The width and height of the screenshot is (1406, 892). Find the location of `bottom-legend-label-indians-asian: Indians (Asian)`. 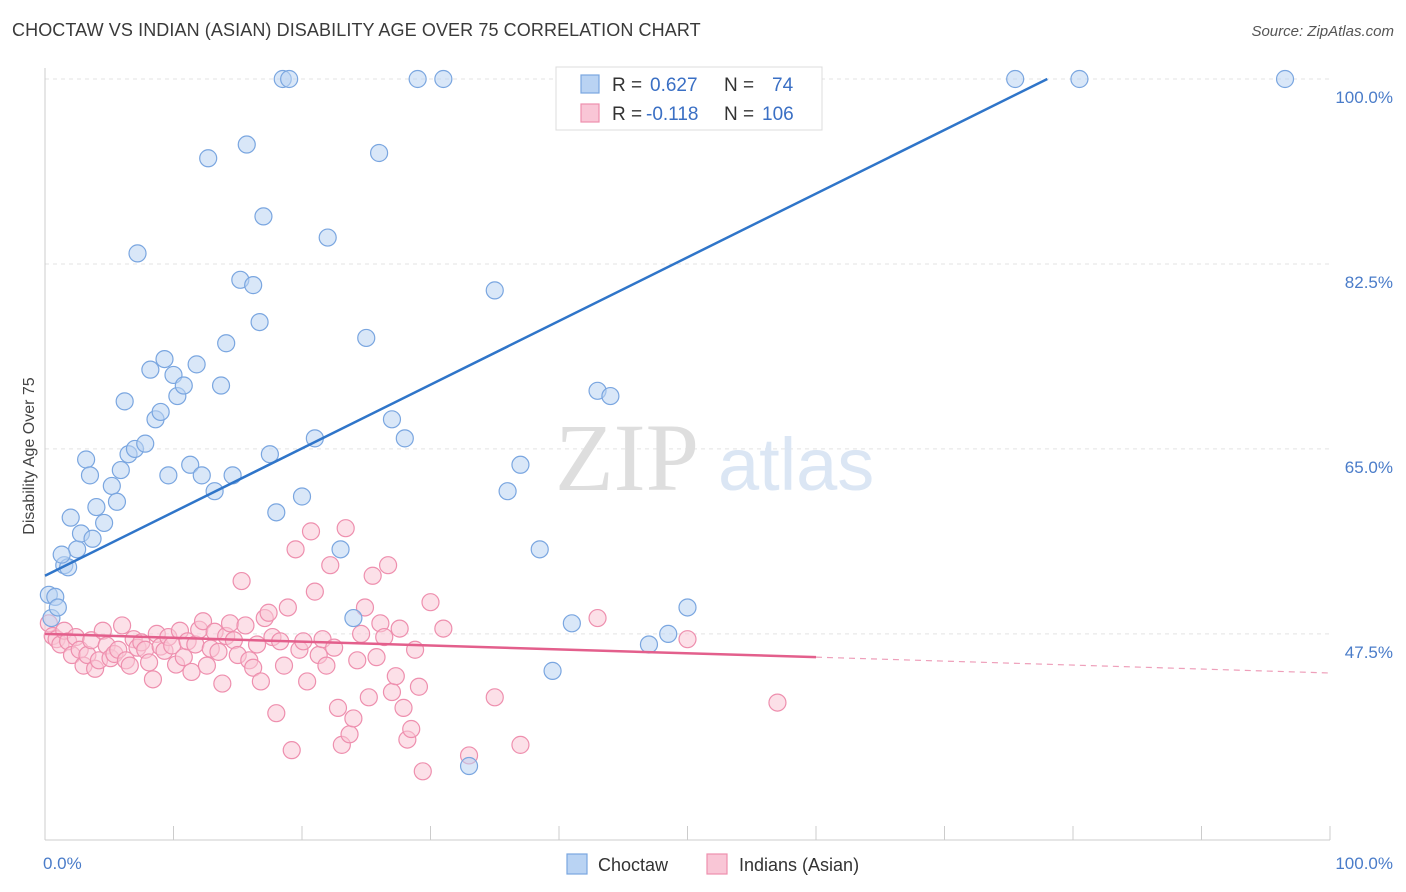

bottom-legend-label-indians-asian: Indians (Asian) is located at coordinates (799, 865).